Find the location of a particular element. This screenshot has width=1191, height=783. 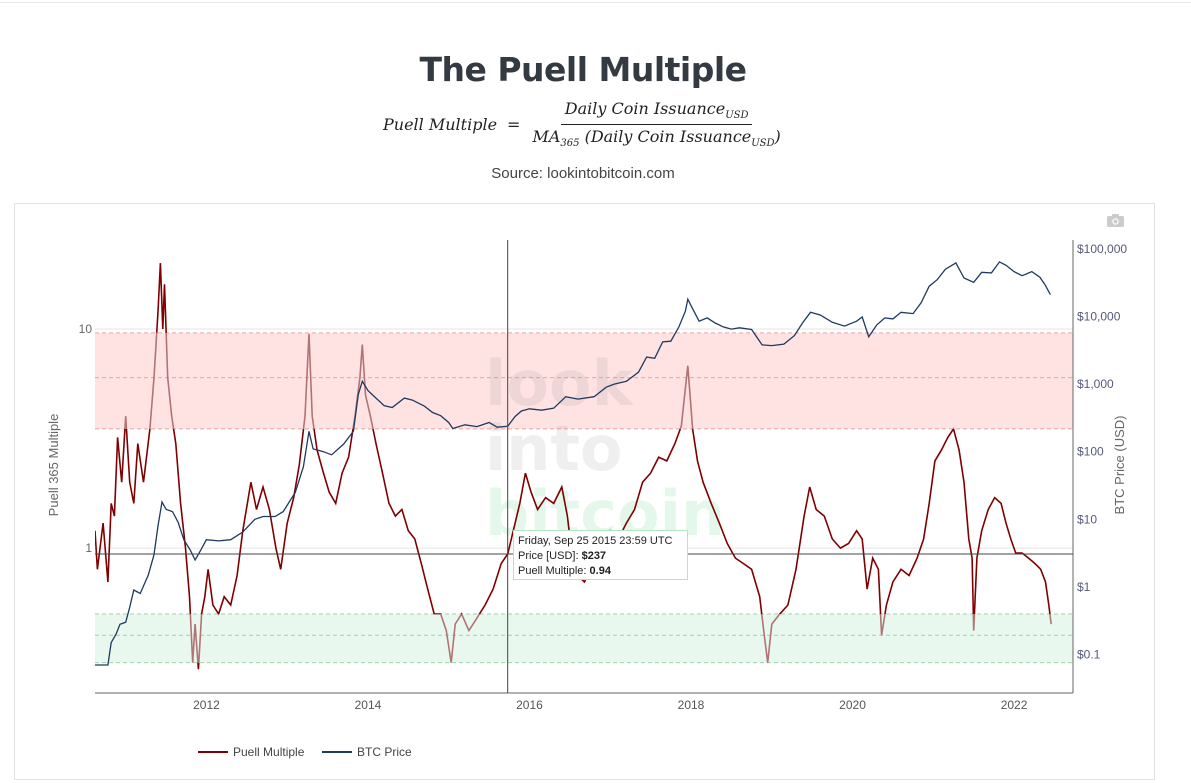

y-right-tick-label: $100,000 is located at coordinates (1102, 249).